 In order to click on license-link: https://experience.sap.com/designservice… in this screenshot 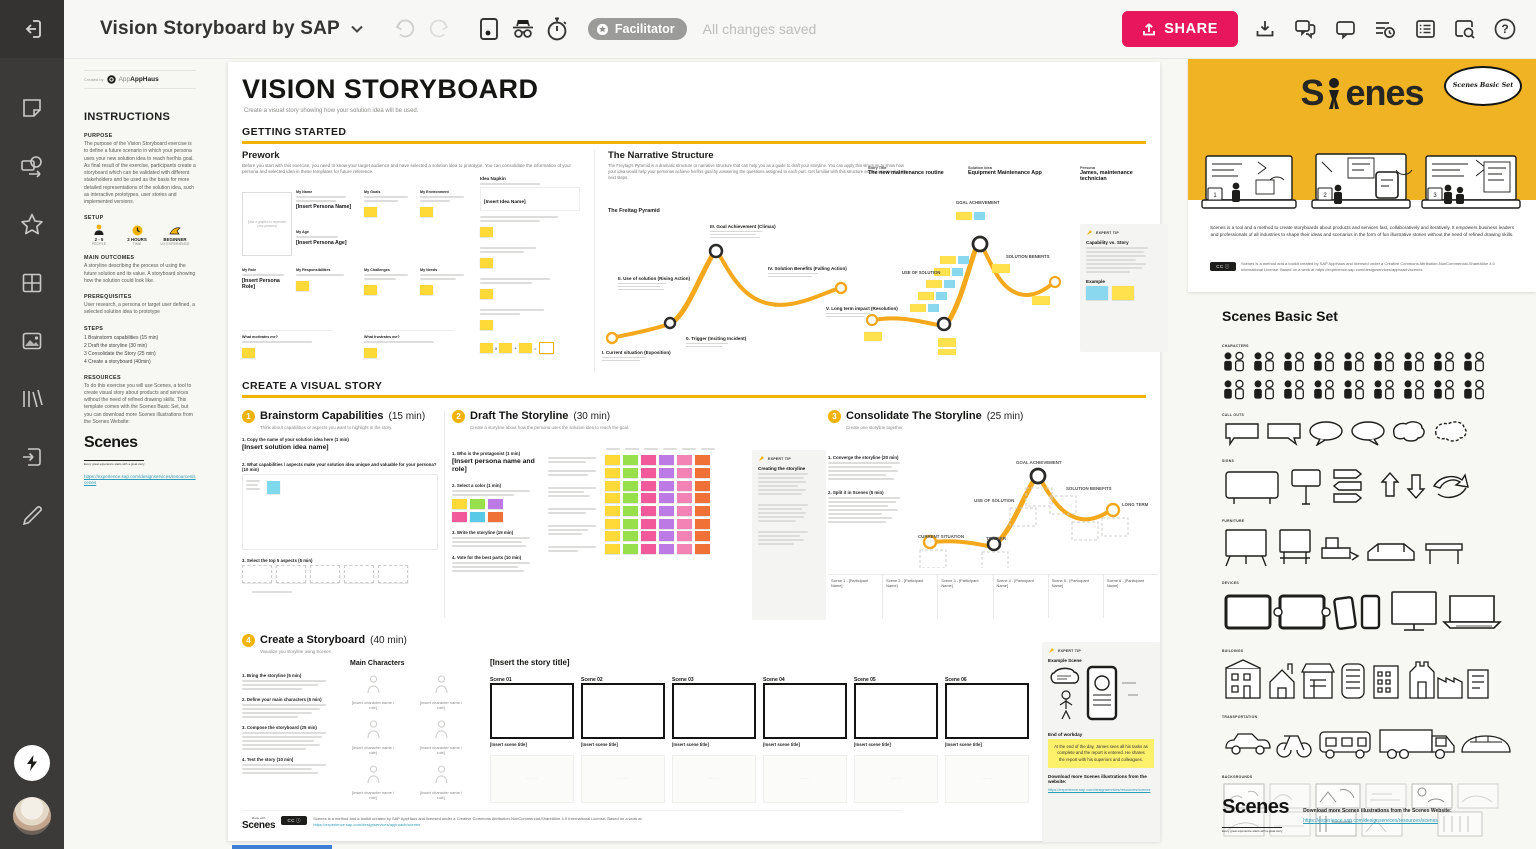, I will do `click(367, 824)`.